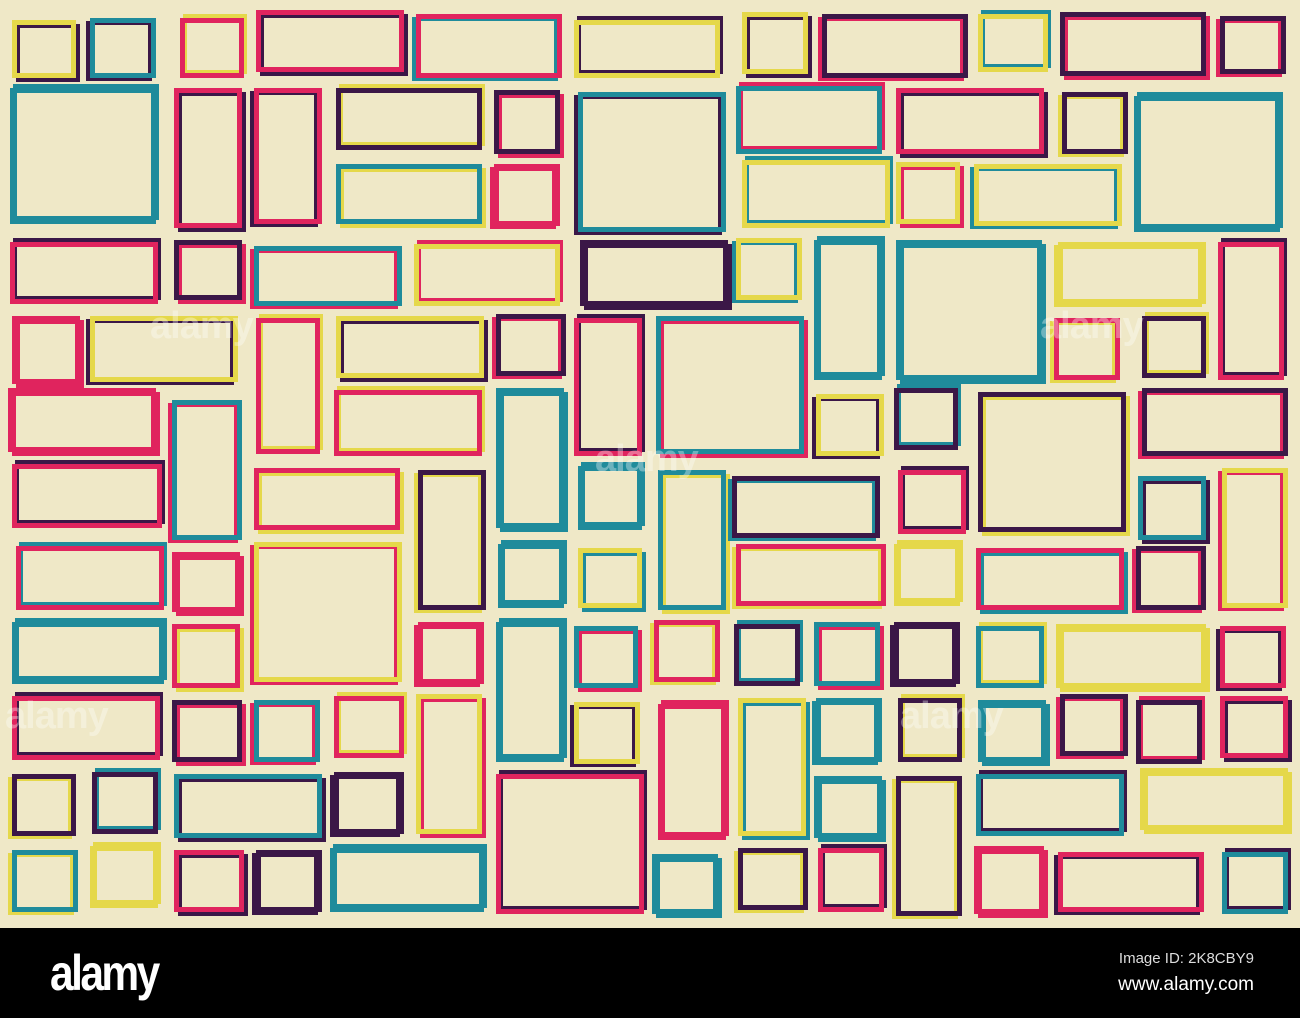 Image resolution: width=1300 pixels, height=1018 pixels. Describe the element at coordinates (105, 973) in the screenshot. I see `alamy-logo: alamy` at that location.